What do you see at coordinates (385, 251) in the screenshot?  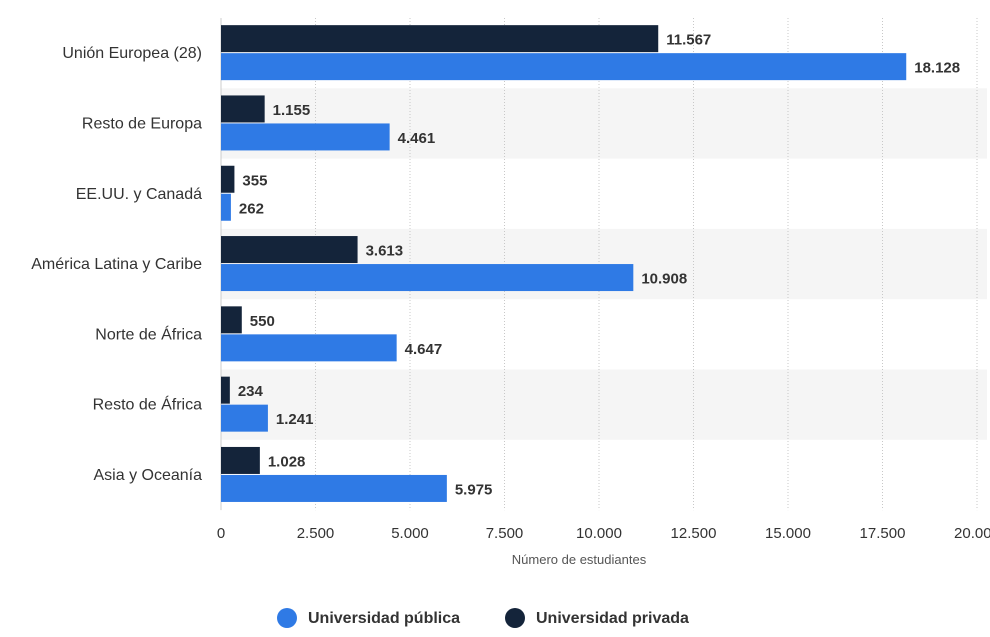 I see `data-label: 3.613` at bounding box center [385, 251].